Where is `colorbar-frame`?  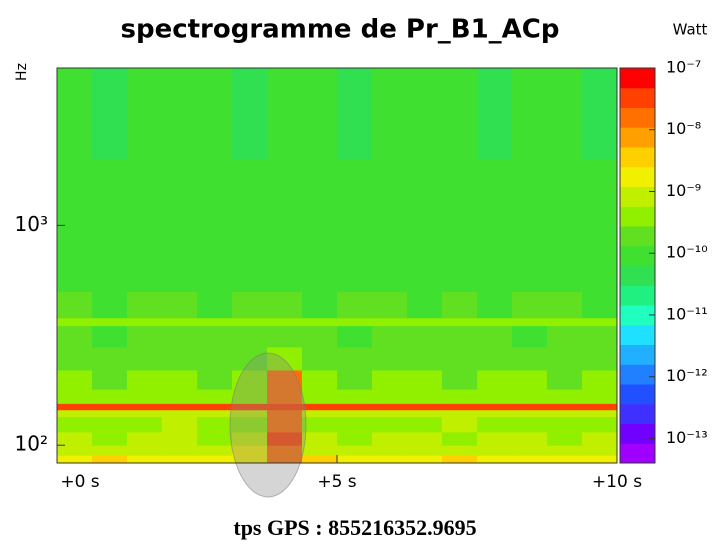 colorbar-frame is located at coordinates (637, 265).